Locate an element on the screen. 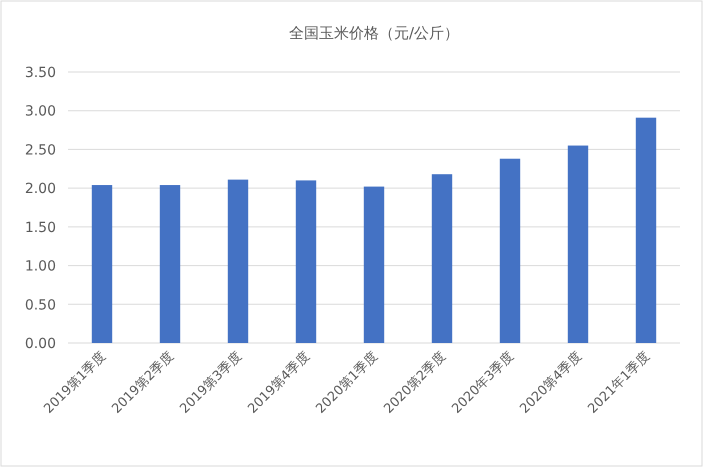 The image size is (703, 467). y-tick-label: 1.00 is located at coordinates (40, 266).